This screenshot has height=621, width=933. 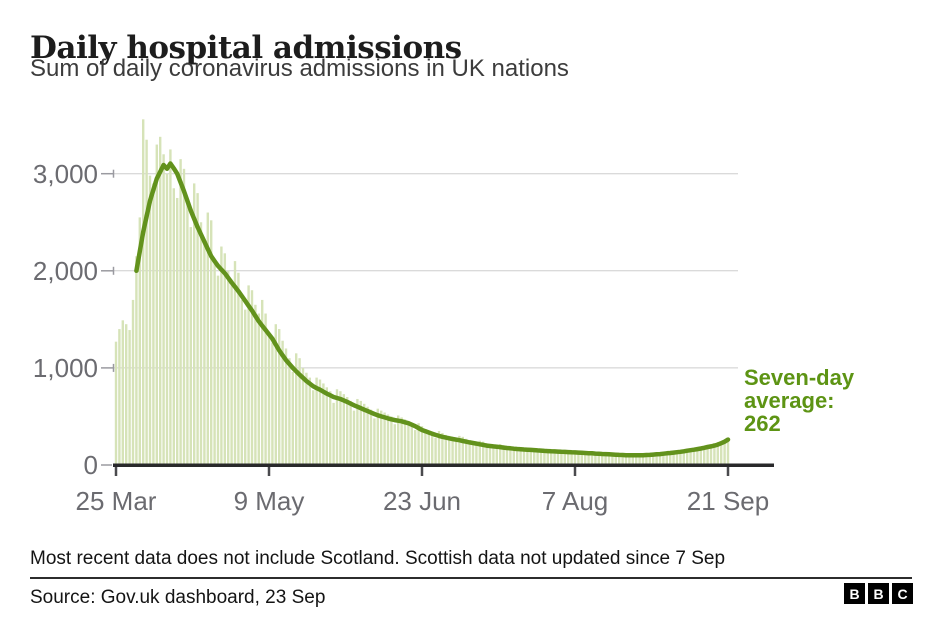 I want to click on y-axis-tick-label: 3,000, so click(x=65, y=174).